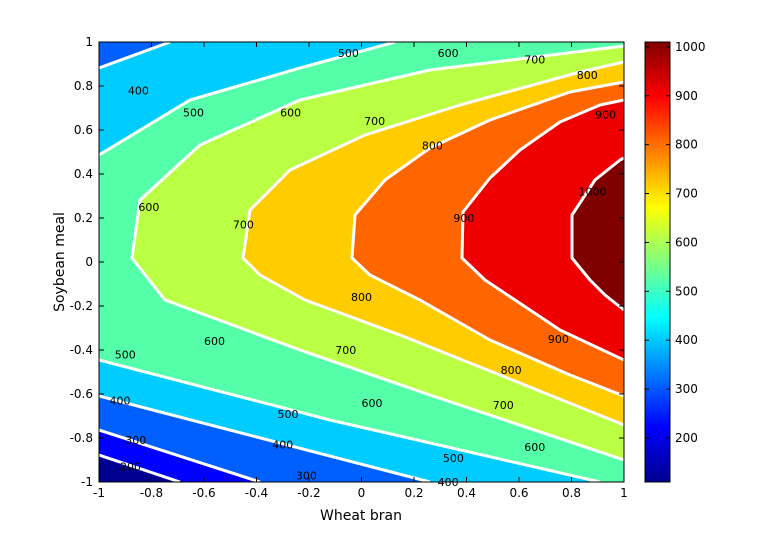 Image resolution: width=765 pixels, height=542 pixels. What do you see at coordinates (135, 56) in the screenshot?
I see `contour-line-400-top` at bounding box center [135, 56].